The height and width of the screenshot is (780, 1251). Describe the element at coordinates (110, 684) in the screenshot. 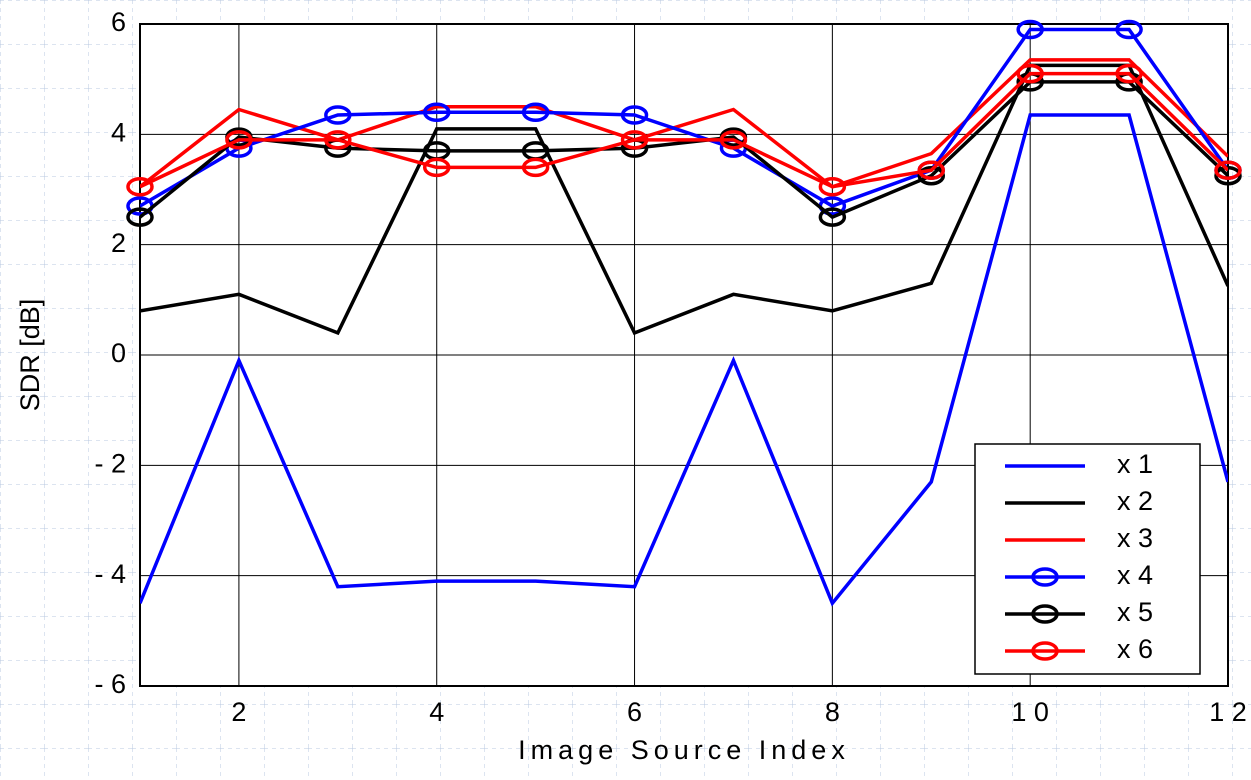

I see `y-tick-label: - 6` at that location.